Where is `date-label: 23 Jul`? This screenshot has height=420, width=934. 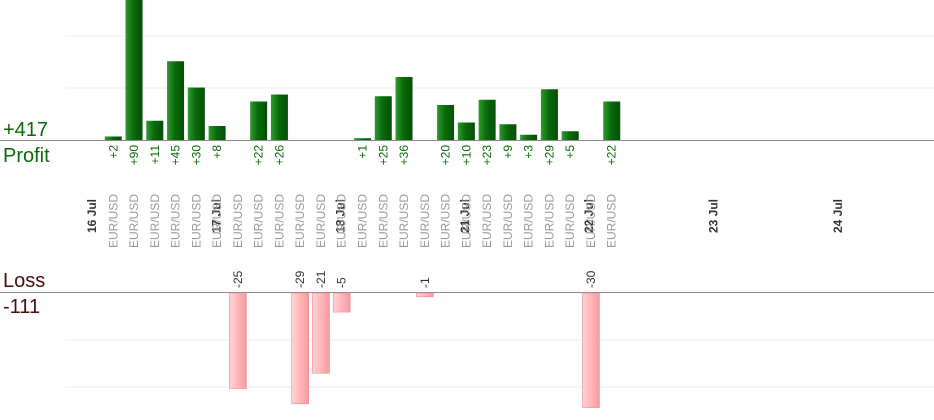 date-label: 23 Jul is located at coordinates (714, 216).